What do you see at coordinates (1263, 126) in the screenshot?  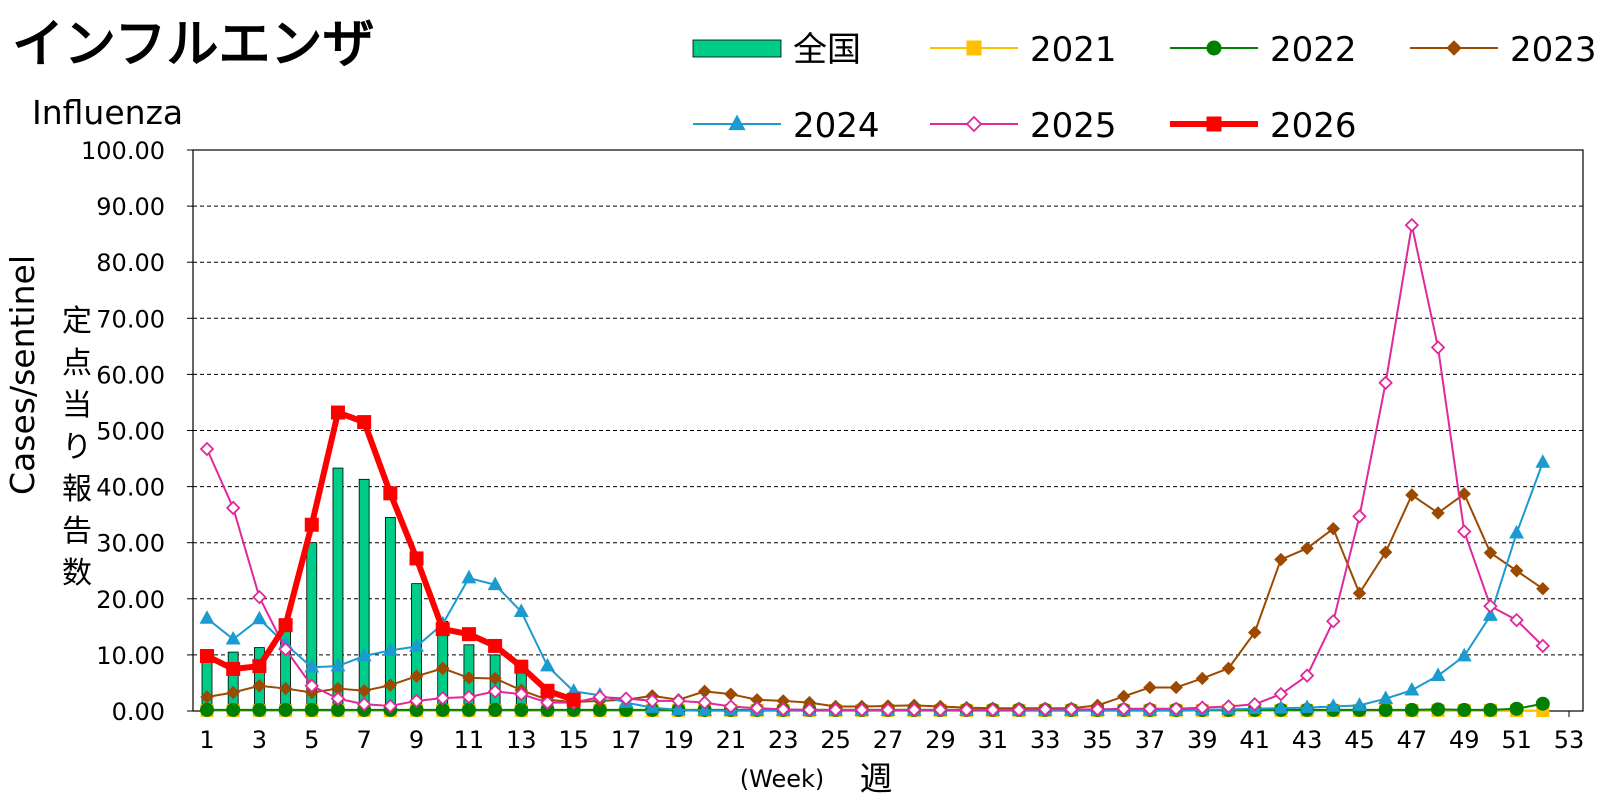 I see `legend-item-2026: 2026` at bounding box center [1263, 126].